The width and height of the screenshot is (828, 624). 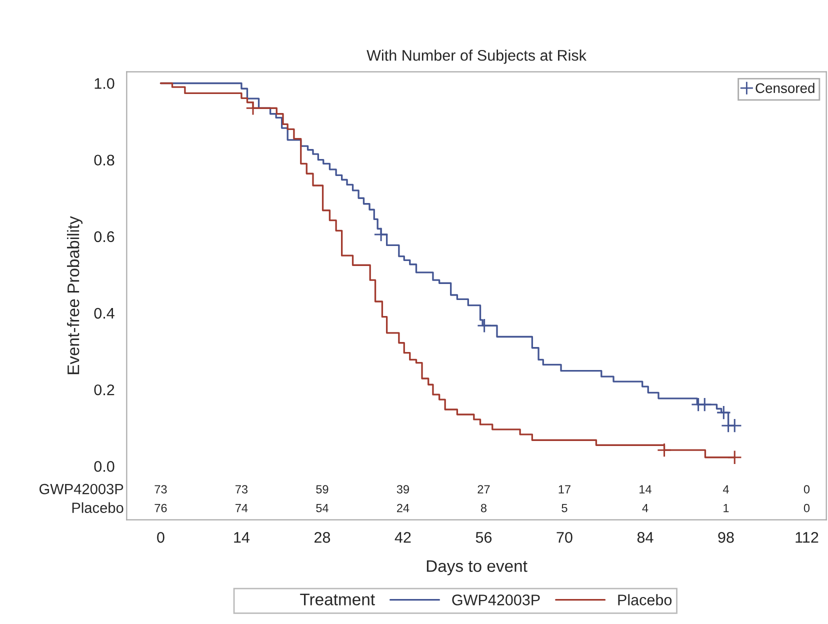 What do you see at coordinates (104, 160) in the screenshot?
I see `y-tick-label: 0.8` at bounding box center [104, 160].